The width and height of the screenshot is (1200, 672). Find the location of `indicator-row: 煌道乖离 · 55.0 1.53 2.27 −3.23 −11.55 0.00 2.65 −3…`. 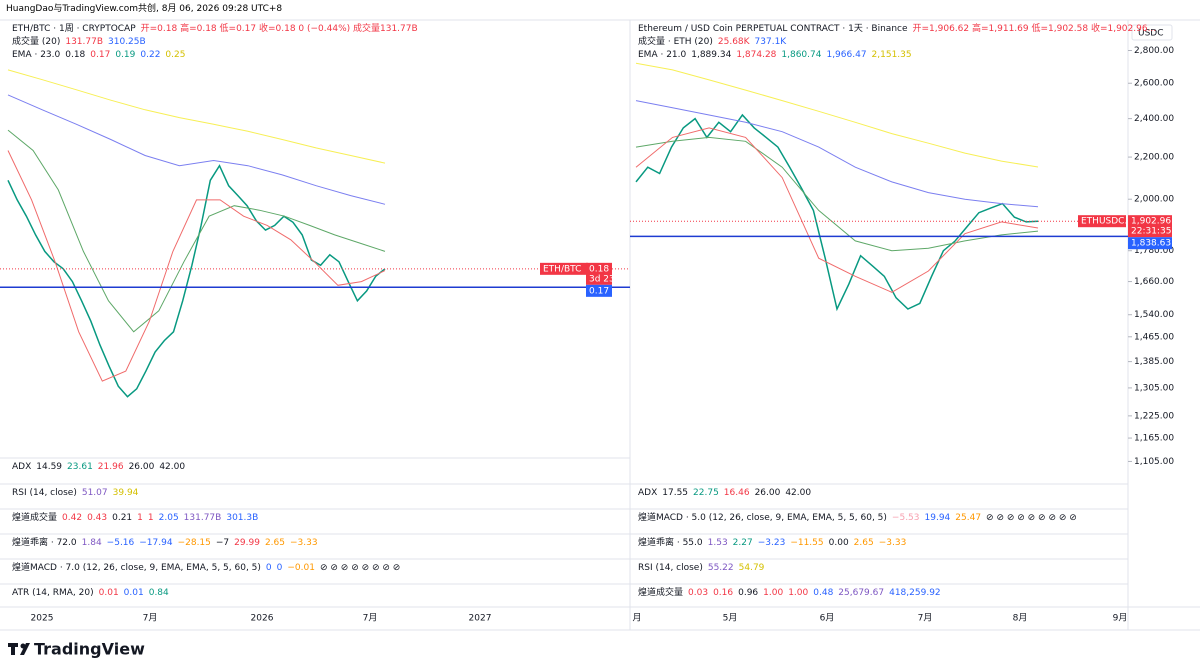

indicator-row: 煌道乖离 · 55.0 1.53 2.27 −3.23 −11.55 0.00 2.65 −3… is located at coordinates (774, 543).